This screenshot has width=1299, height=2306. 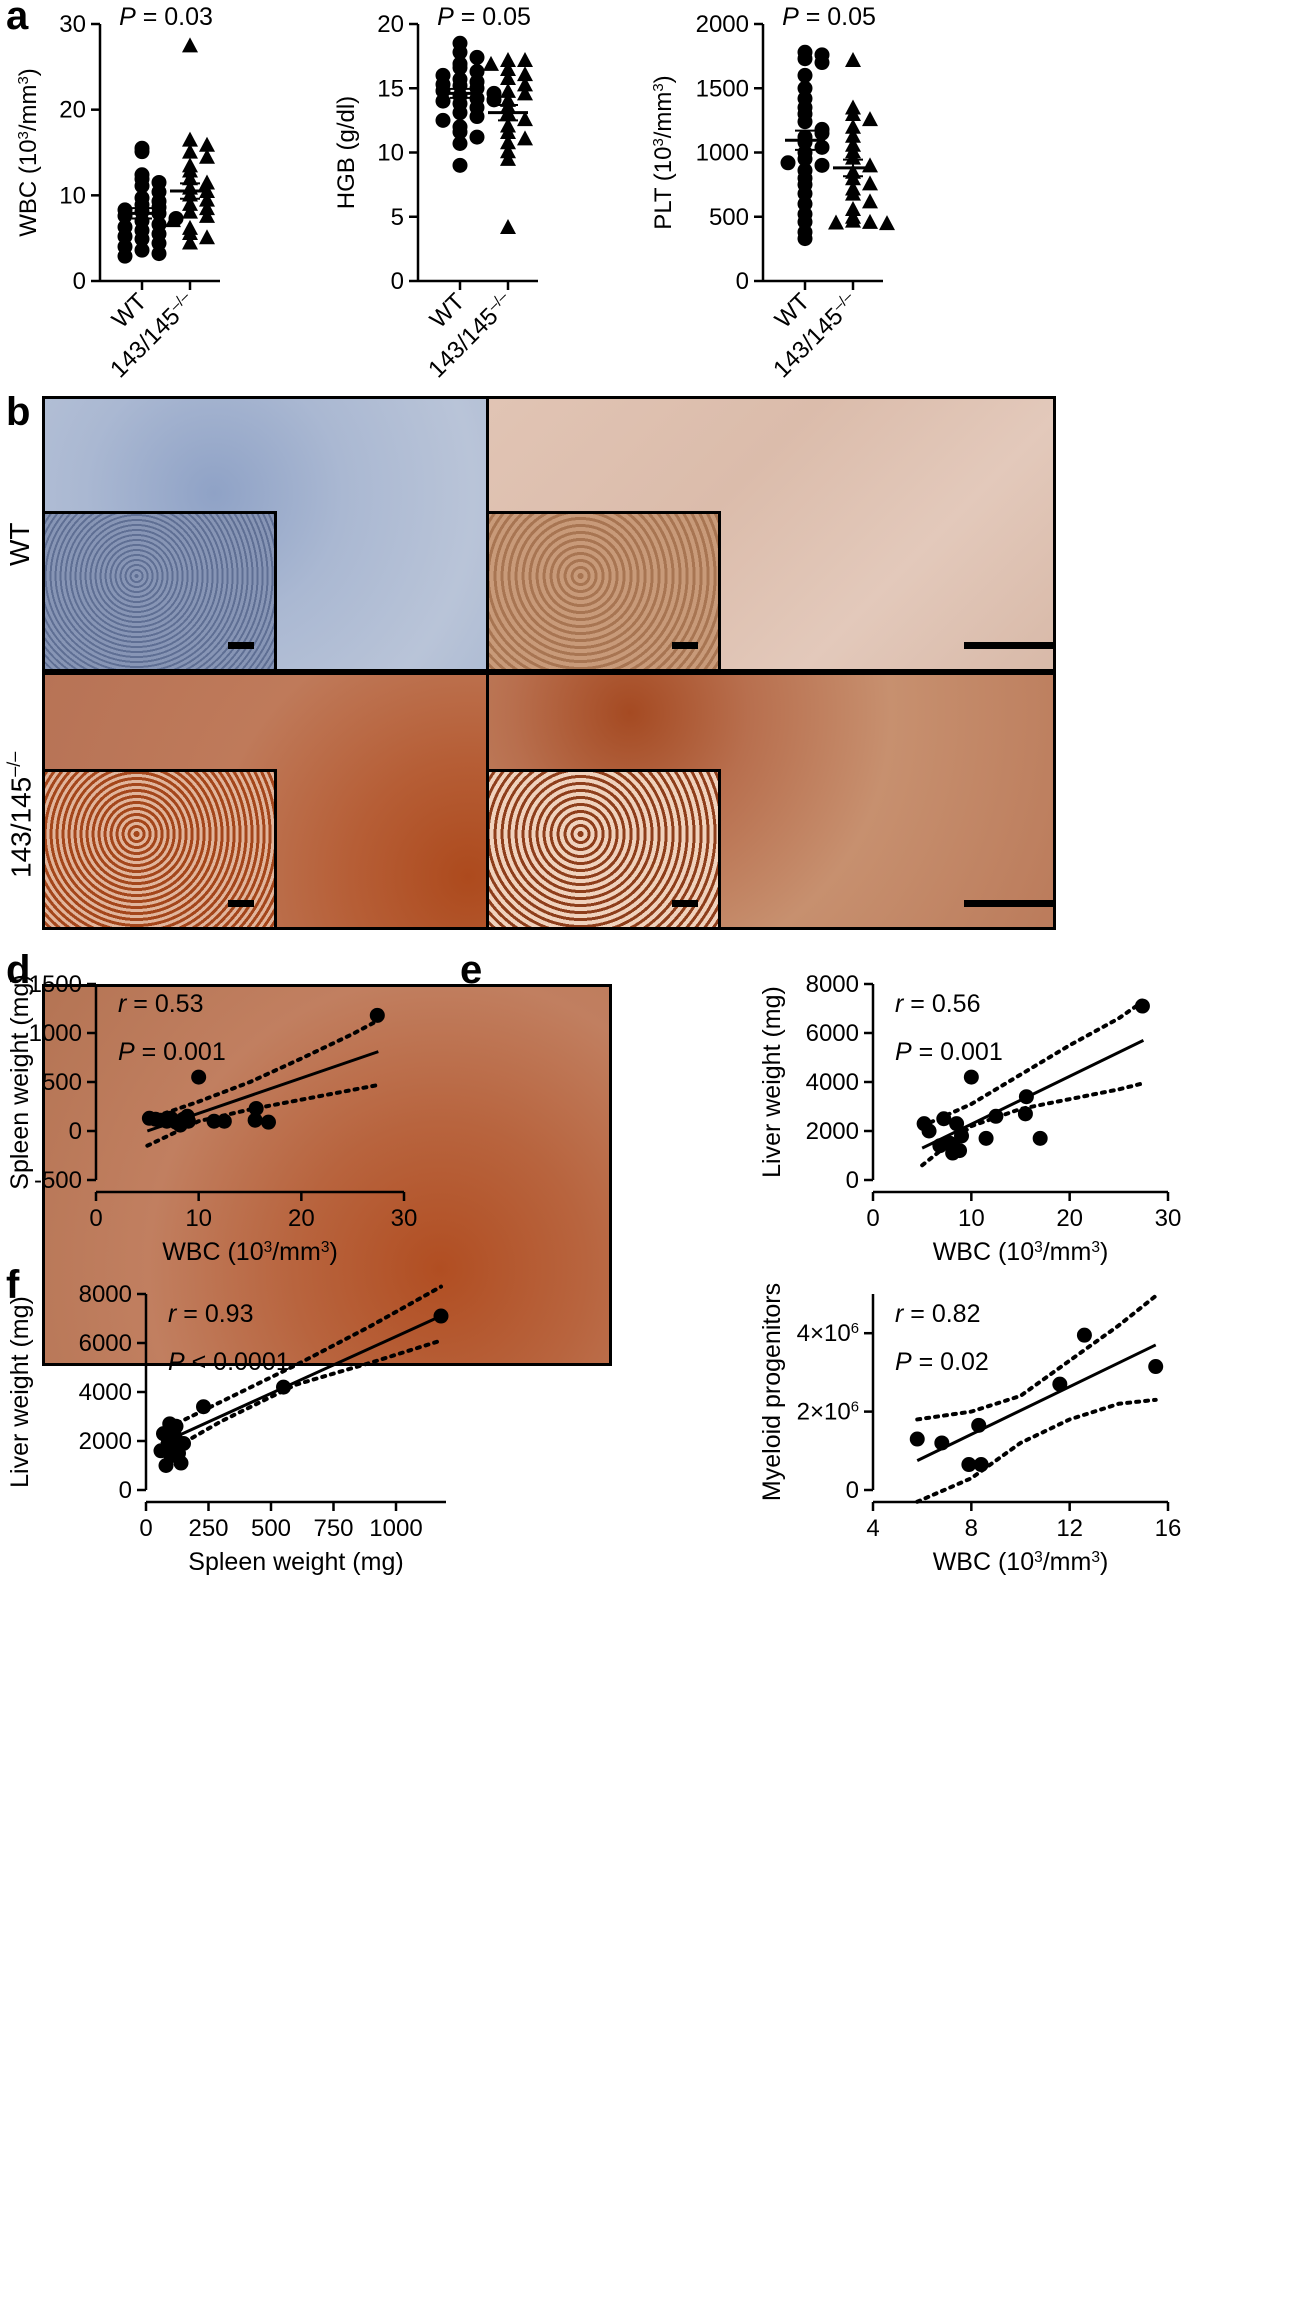 I want to click on confidence-band-upper, so click(x=1036, y=1357).